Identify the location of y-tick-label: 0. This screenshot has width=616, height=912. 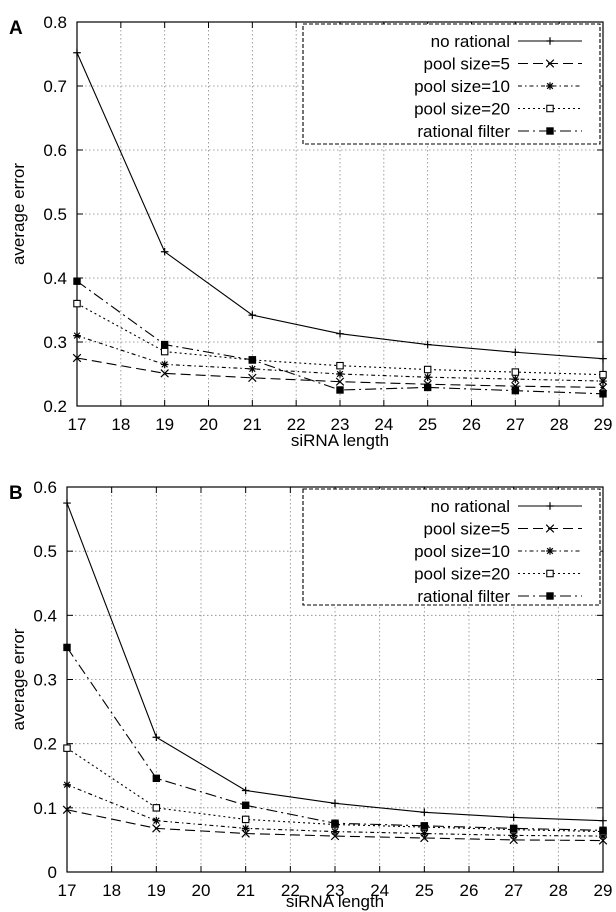
(52, 872).